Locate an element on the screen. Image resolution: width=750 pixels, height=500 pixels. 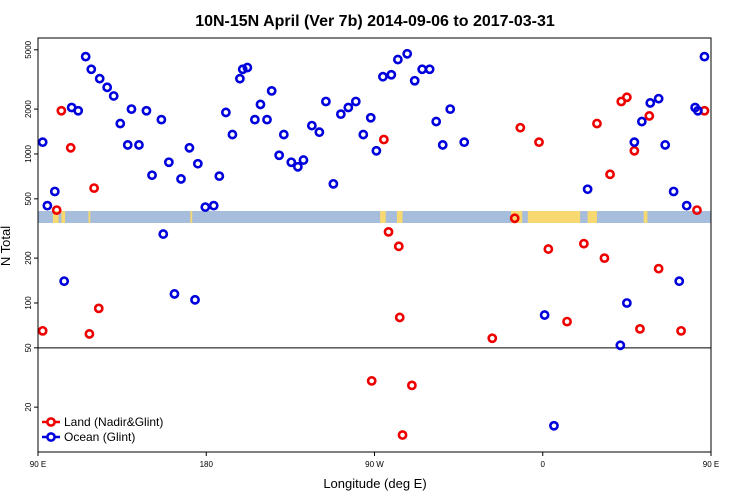
y-axis-label: N Total is located at coordinates (6, 246).